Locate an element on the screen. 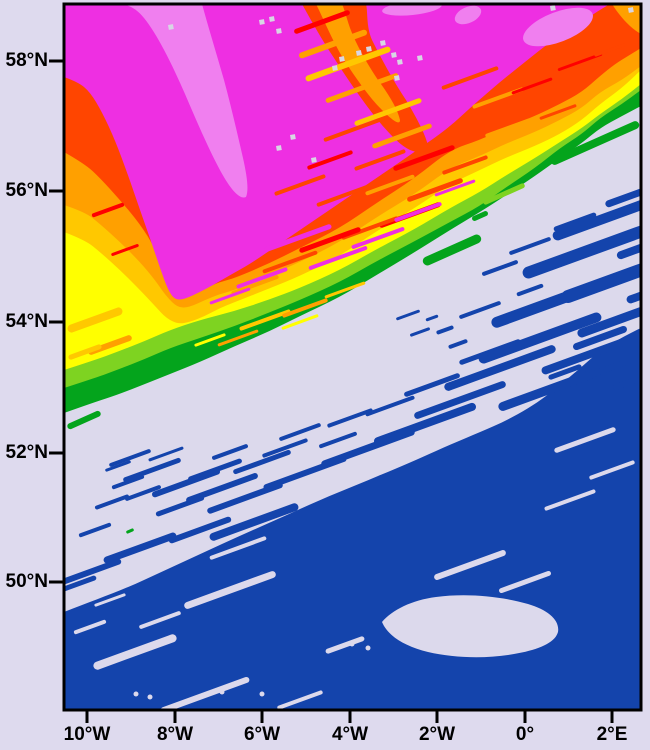 This screenshot has height=750, width=650. contour-violet-patch-small is located at coordinates (468, 15).